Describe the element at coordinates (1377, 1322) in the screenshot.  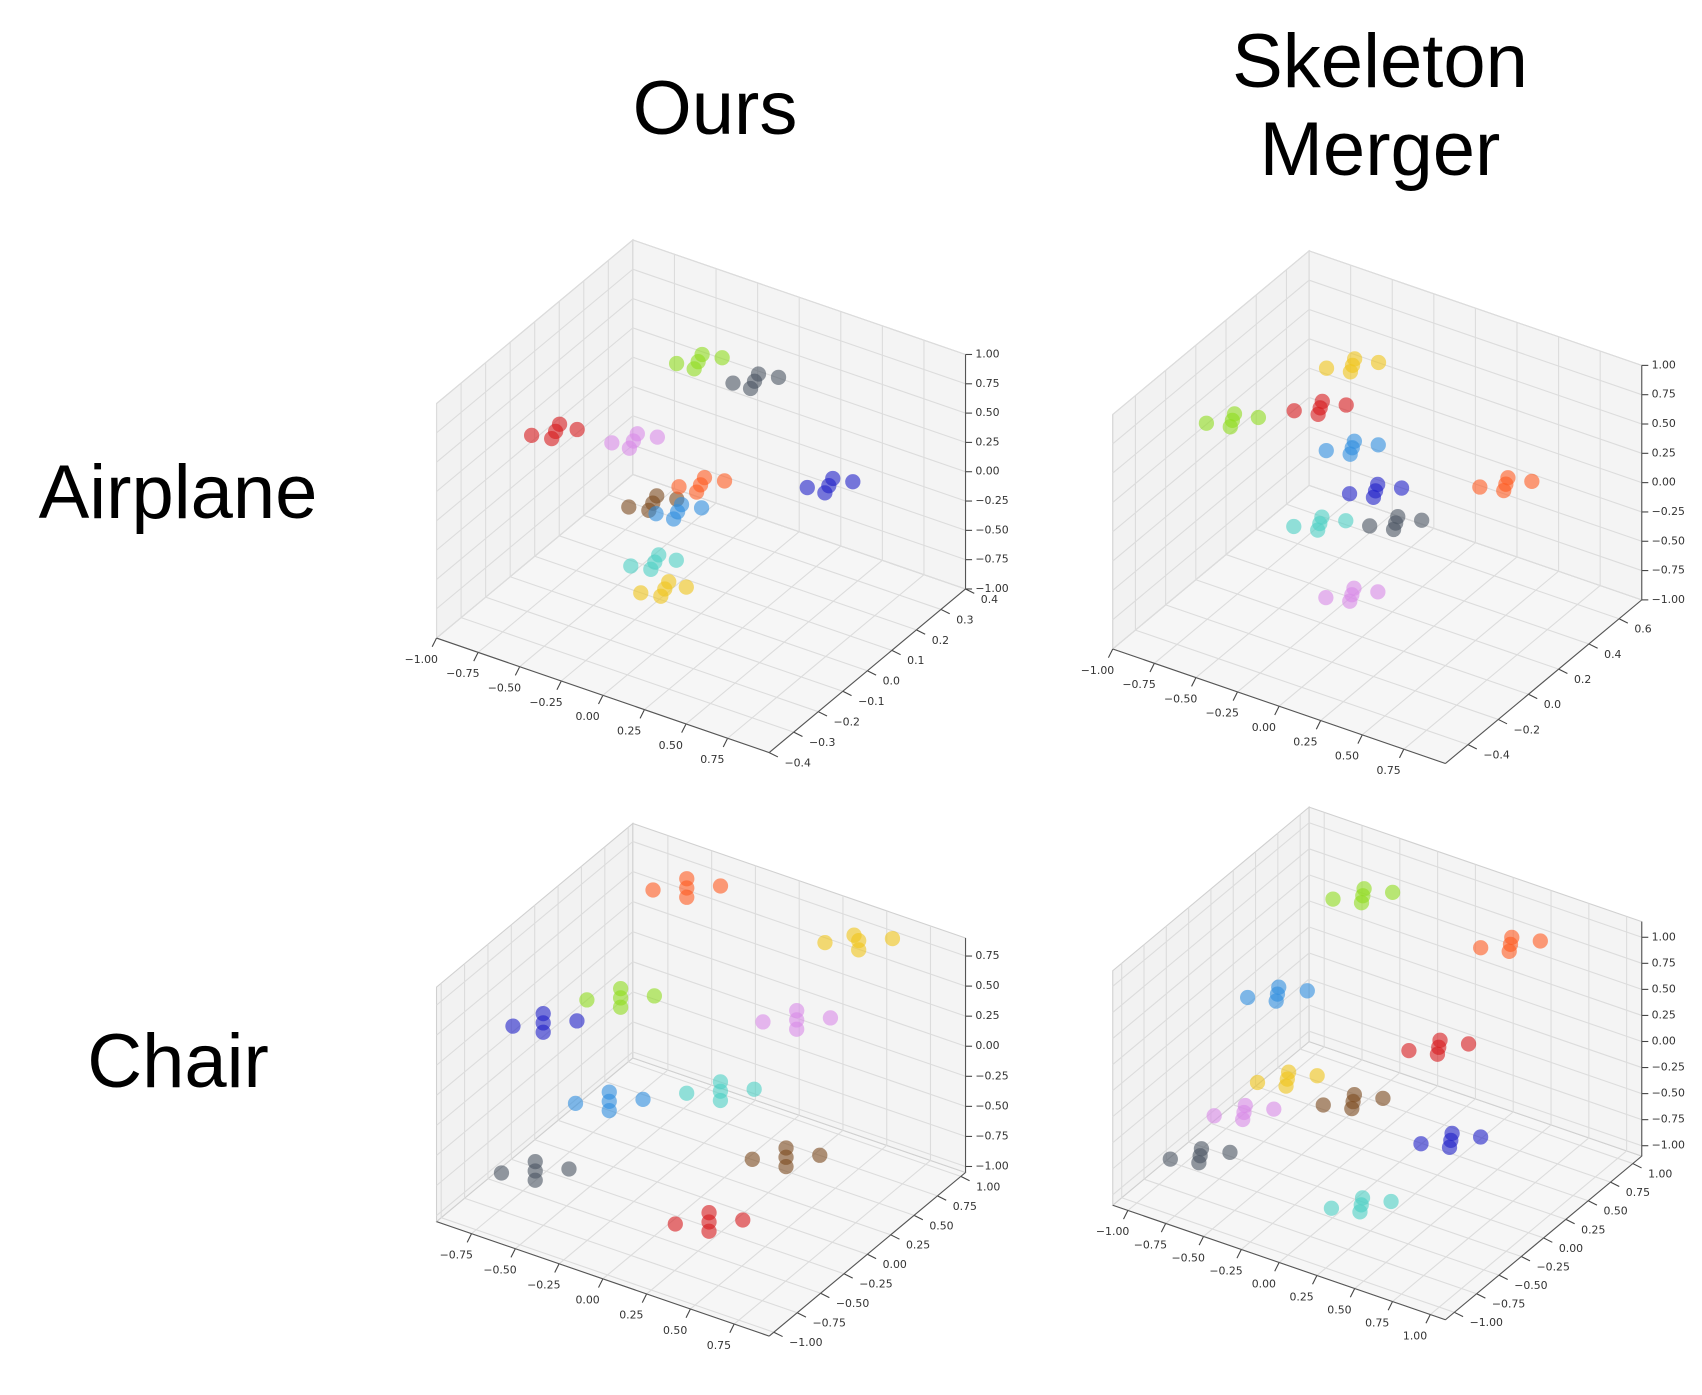
I see `x-tick-label: 0.75` at that location.